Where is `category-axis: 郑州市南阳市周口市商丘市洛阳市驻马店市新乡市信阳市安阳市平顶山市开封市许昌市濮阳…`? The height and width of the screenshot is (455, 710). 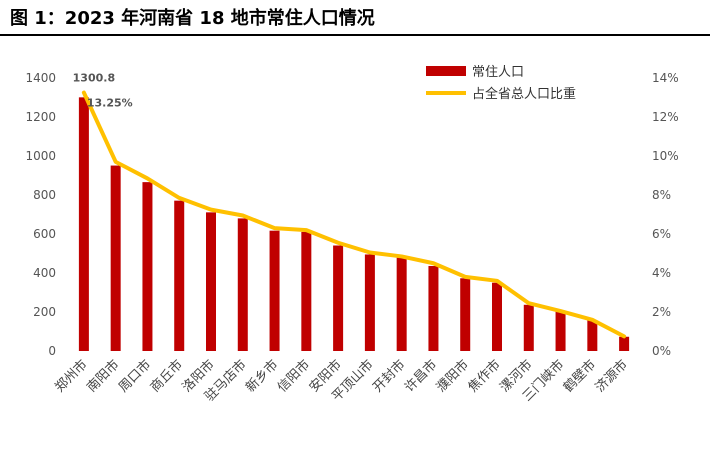
category-axis: 郑州市南阳市周口市商丘市洛阳市驻马店市新乡市信阳市安阳市平顶山市开封市许昌市濮阳… is located at coordinates (341, 381).